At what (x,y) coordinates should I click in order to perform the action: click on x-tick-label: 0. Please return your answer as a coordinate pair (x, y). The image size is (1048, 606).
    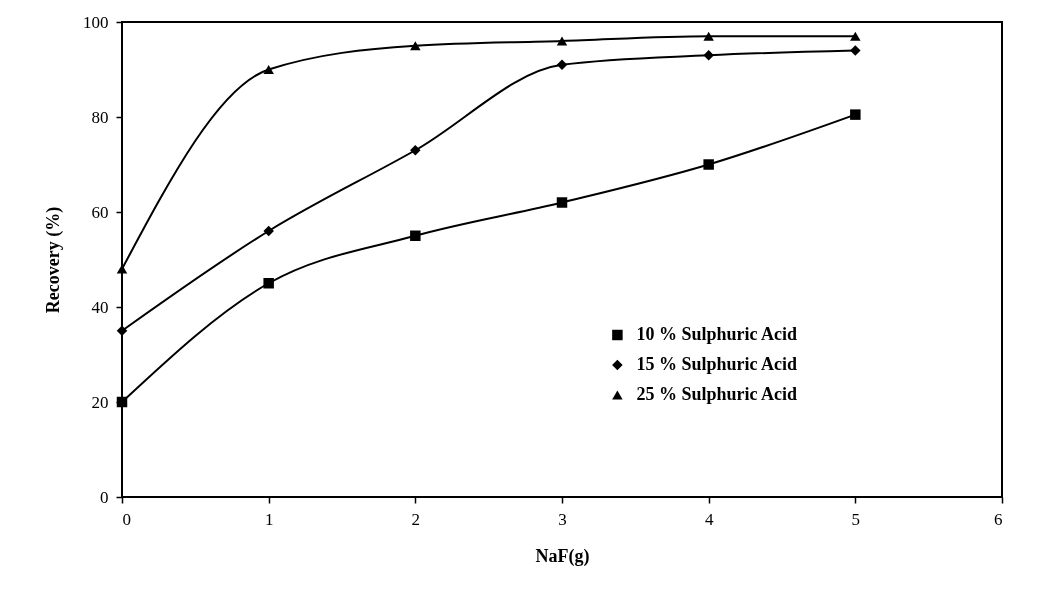
    Looking at the image, I should click on (126, 519).